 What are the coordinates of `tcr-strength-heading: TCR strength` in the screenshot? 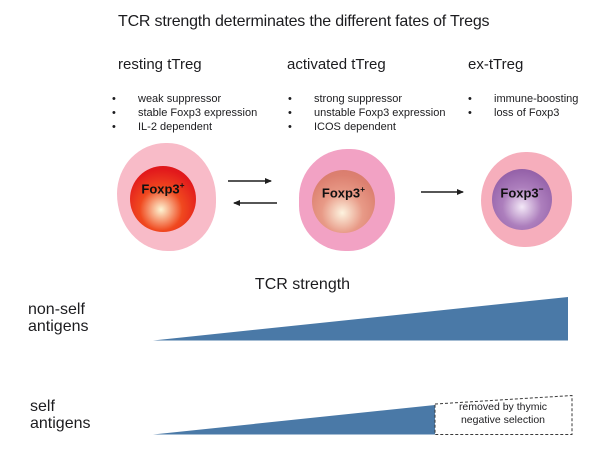 It's located at (302, 284).